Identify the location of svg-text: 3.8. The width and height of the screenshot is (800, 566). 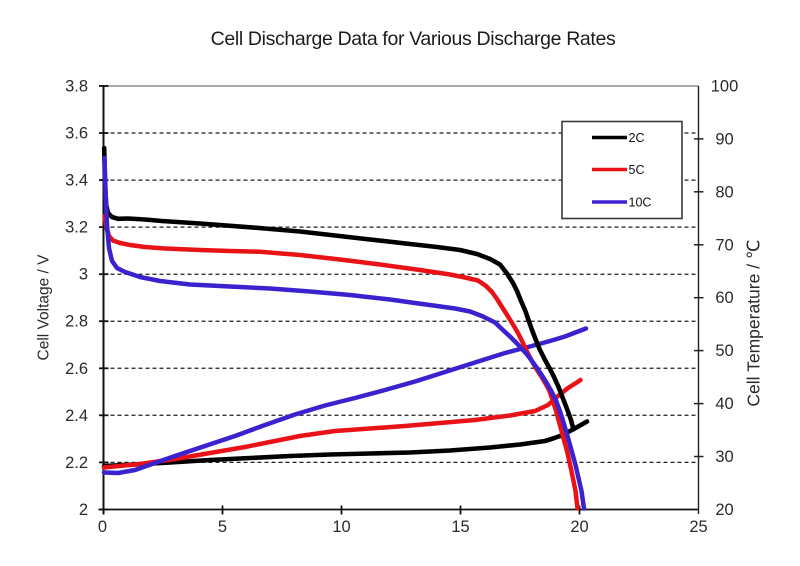
(76, 87).